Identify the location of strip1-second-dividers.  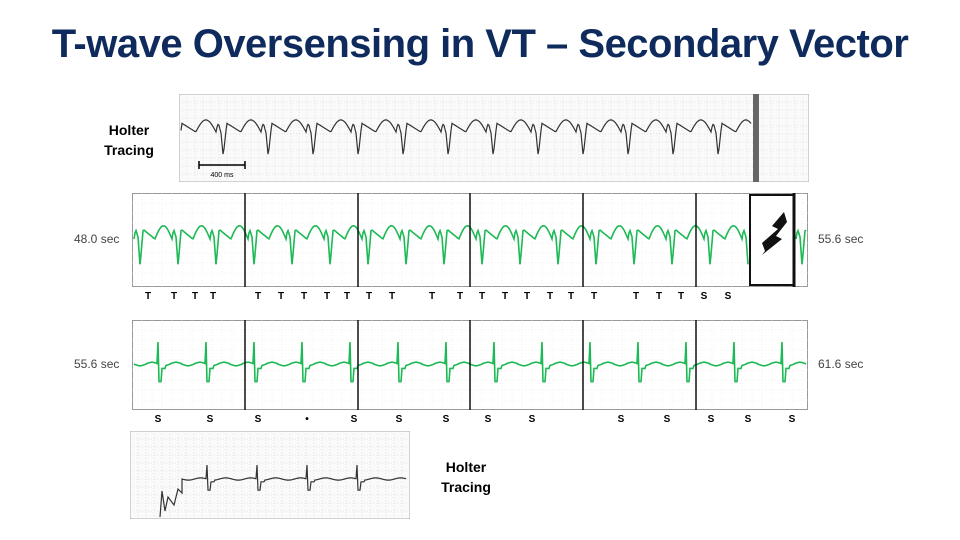
(470, 240).